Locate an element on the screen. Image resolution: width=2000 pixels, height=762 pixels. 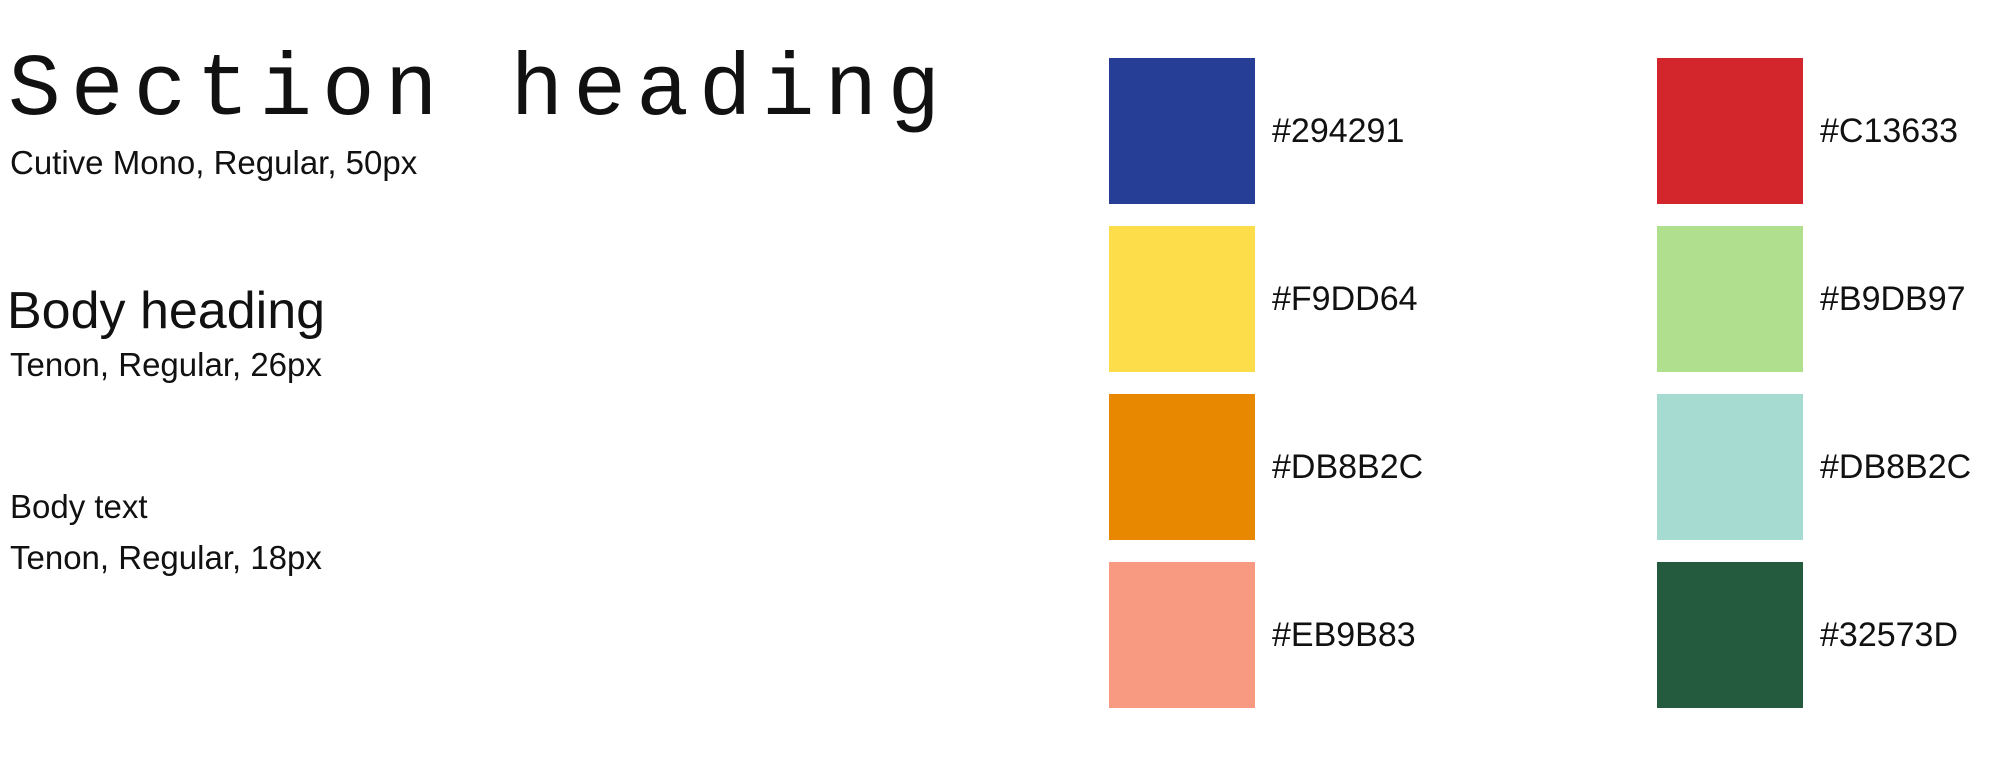
body-heading-caption: Tenon, Regular, 26px is located at coordinates (166, 364).